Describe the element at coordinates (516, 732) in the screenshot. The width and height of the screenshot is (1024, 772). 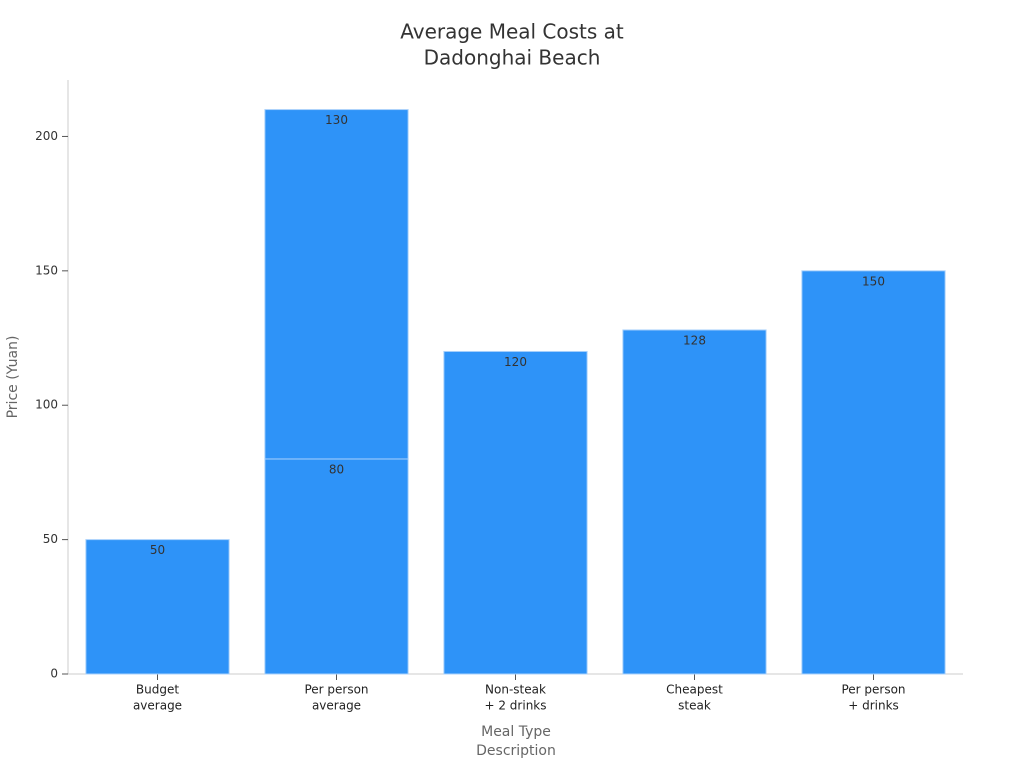
I see `x-axis-label: Meal Type` at that location.